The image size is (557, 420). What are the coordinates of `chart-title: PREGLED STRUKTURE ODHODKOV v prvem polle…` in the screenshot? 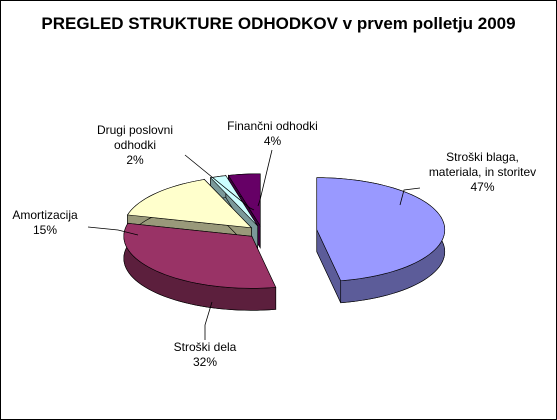 It's located at (278, 23).